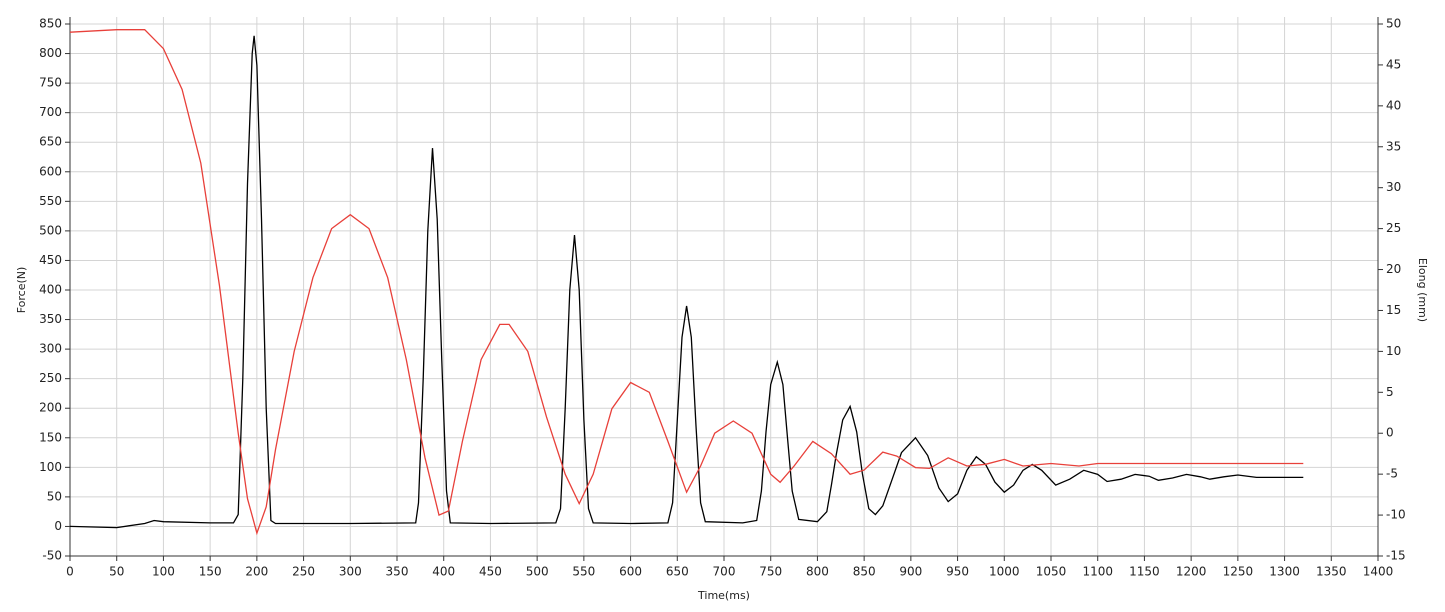 The image size is (1445, 612). I want to click on y-tick-label: -50, so click(52, 556).